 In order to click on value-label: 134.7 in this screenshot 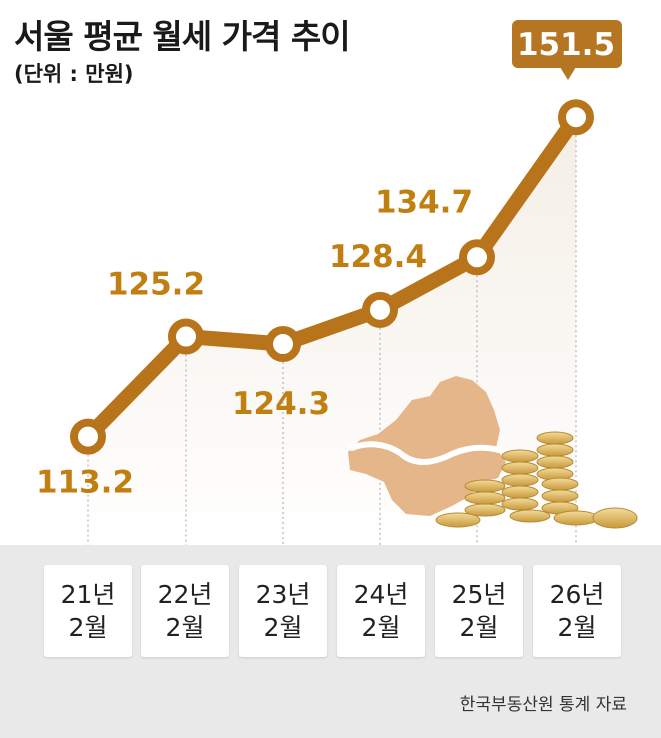, I will do `click(424, 202)`.